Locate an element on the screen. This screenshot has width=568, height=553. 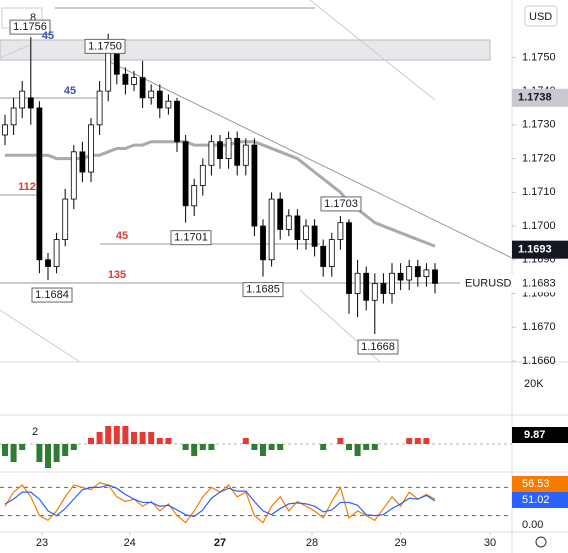
stoch-tag-box is located at coordinates (540, 484).